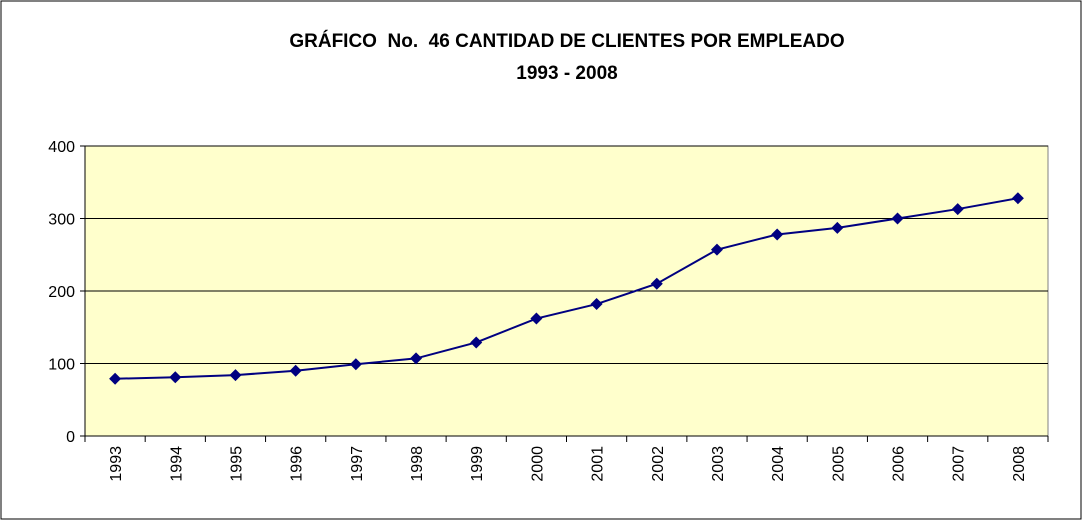  I want to click on x-tick-label: 2003, so click(718, 464).